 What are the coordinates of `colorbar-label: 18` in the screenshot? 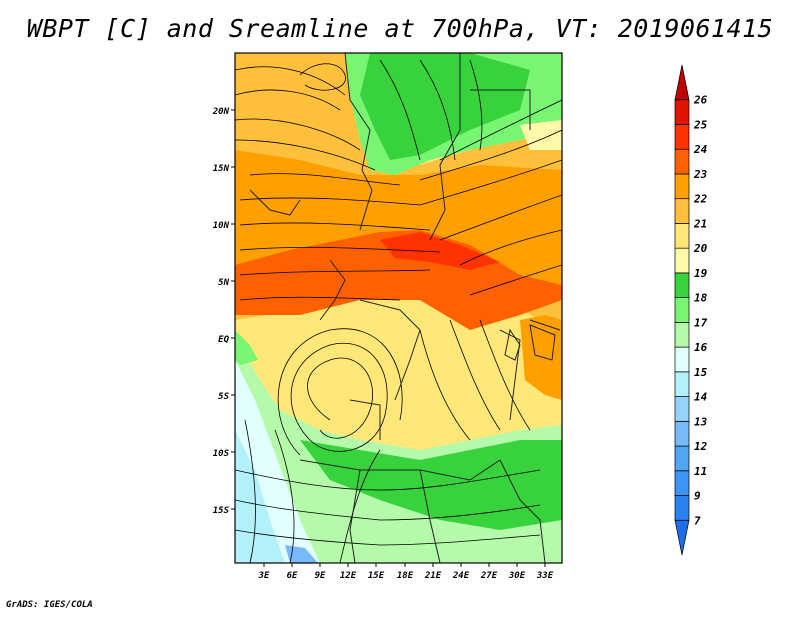 It's located at (701, 298).